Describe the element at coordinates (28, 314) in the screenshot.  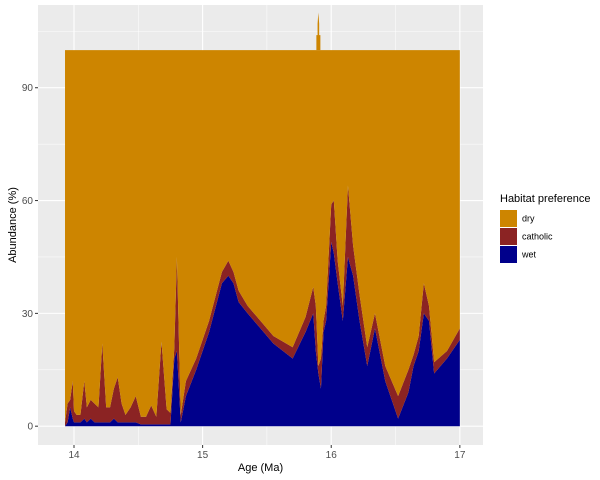
I see `y-tick-label: 30` at that location.